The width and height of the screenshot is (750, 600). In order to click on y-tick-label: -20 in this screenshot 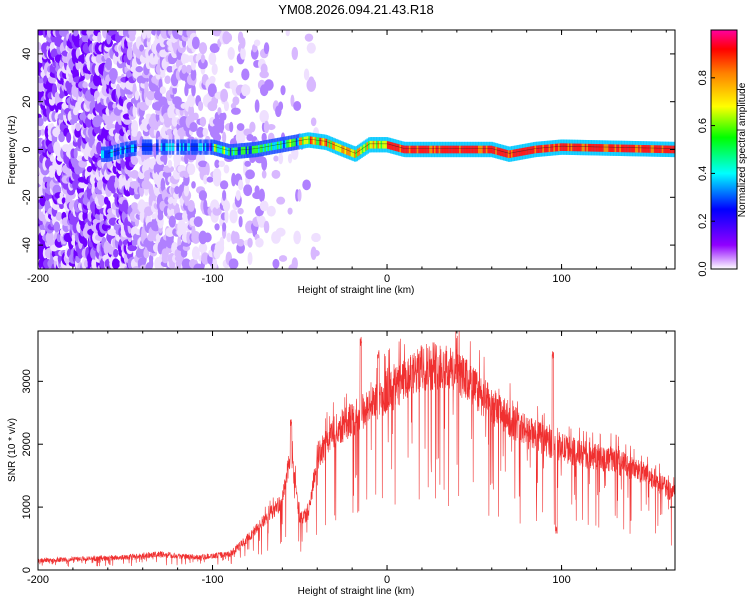, I will do `click(27, 197)`.